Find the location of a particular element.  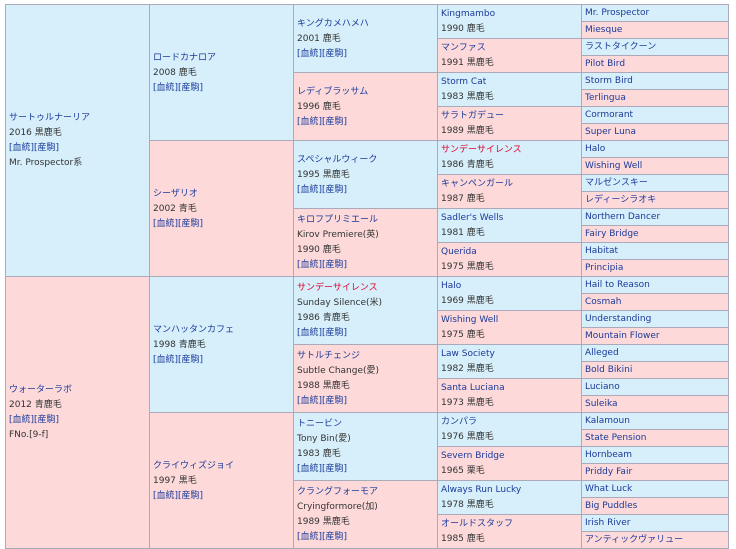

horse-info-text: 1975 鹿毛 is located at coordinates (463, 335).